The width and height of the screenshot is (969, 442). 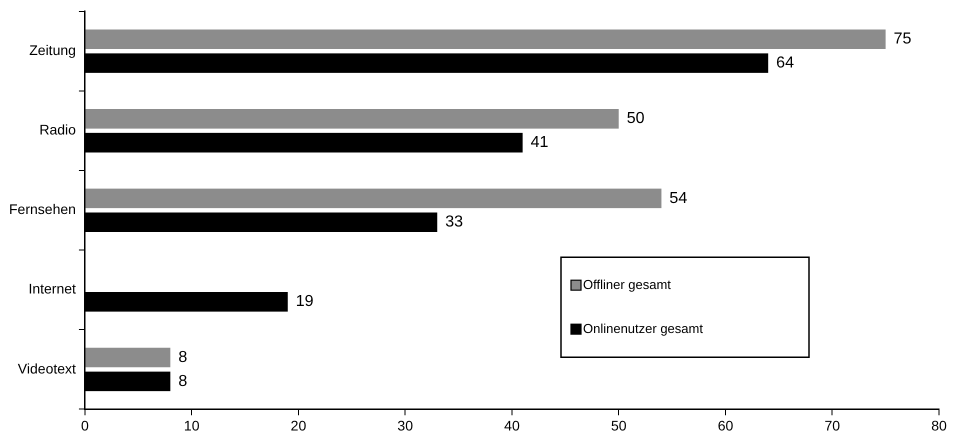 I want to click on data-label: 19, so click(x=305, y=301).